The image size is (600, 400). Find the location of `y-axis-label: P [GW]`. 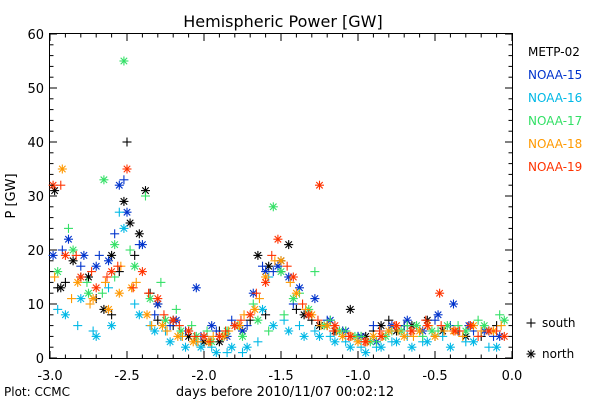

y-axis-label: P [GW] is located at coordinates (11, 195).